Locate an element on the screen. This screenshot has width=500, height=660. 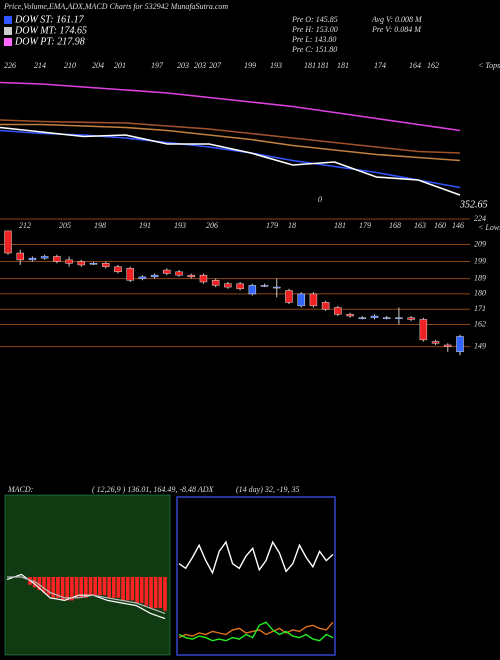
low-label: 205 is located at coordinates (65, 225).